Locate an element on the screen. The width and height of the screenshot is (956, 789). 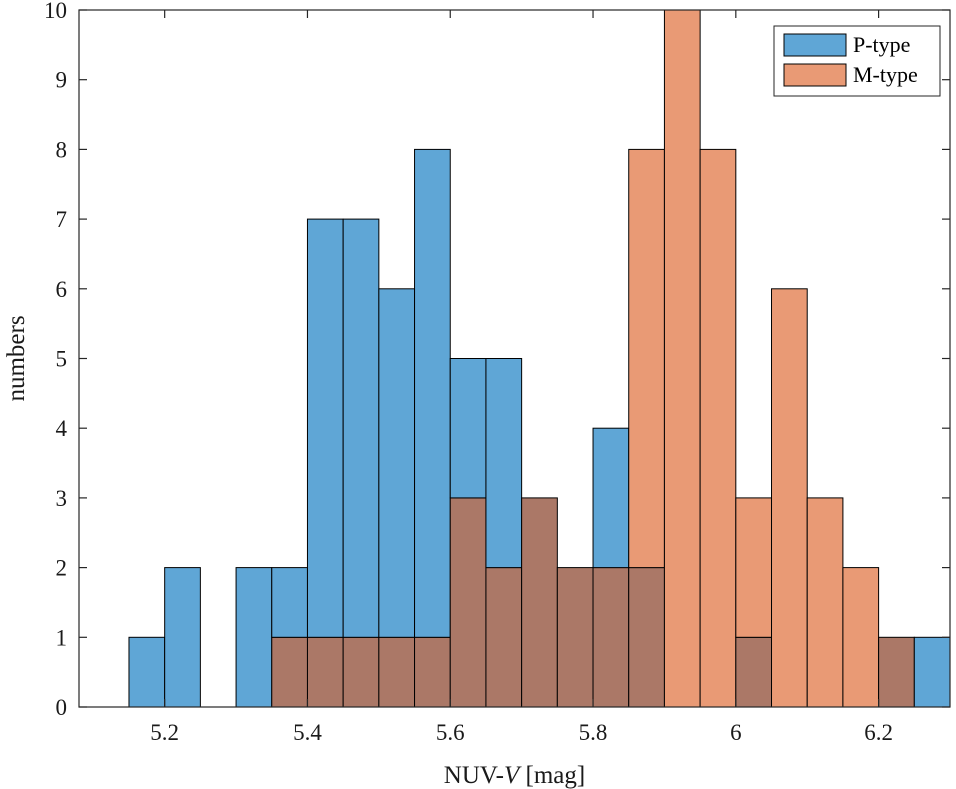
y-tick-label: 9 is located at coordinates (62, 80).